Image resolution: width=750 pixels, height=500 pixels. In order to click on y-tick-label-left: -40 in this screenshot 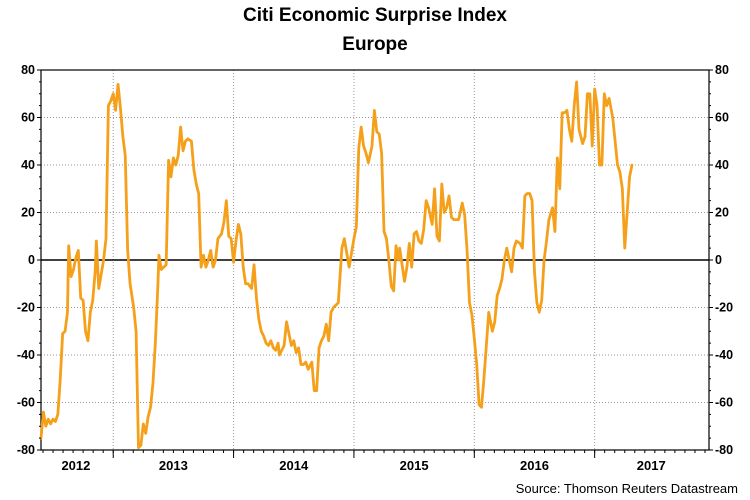, I will do `click(26, 355)`.